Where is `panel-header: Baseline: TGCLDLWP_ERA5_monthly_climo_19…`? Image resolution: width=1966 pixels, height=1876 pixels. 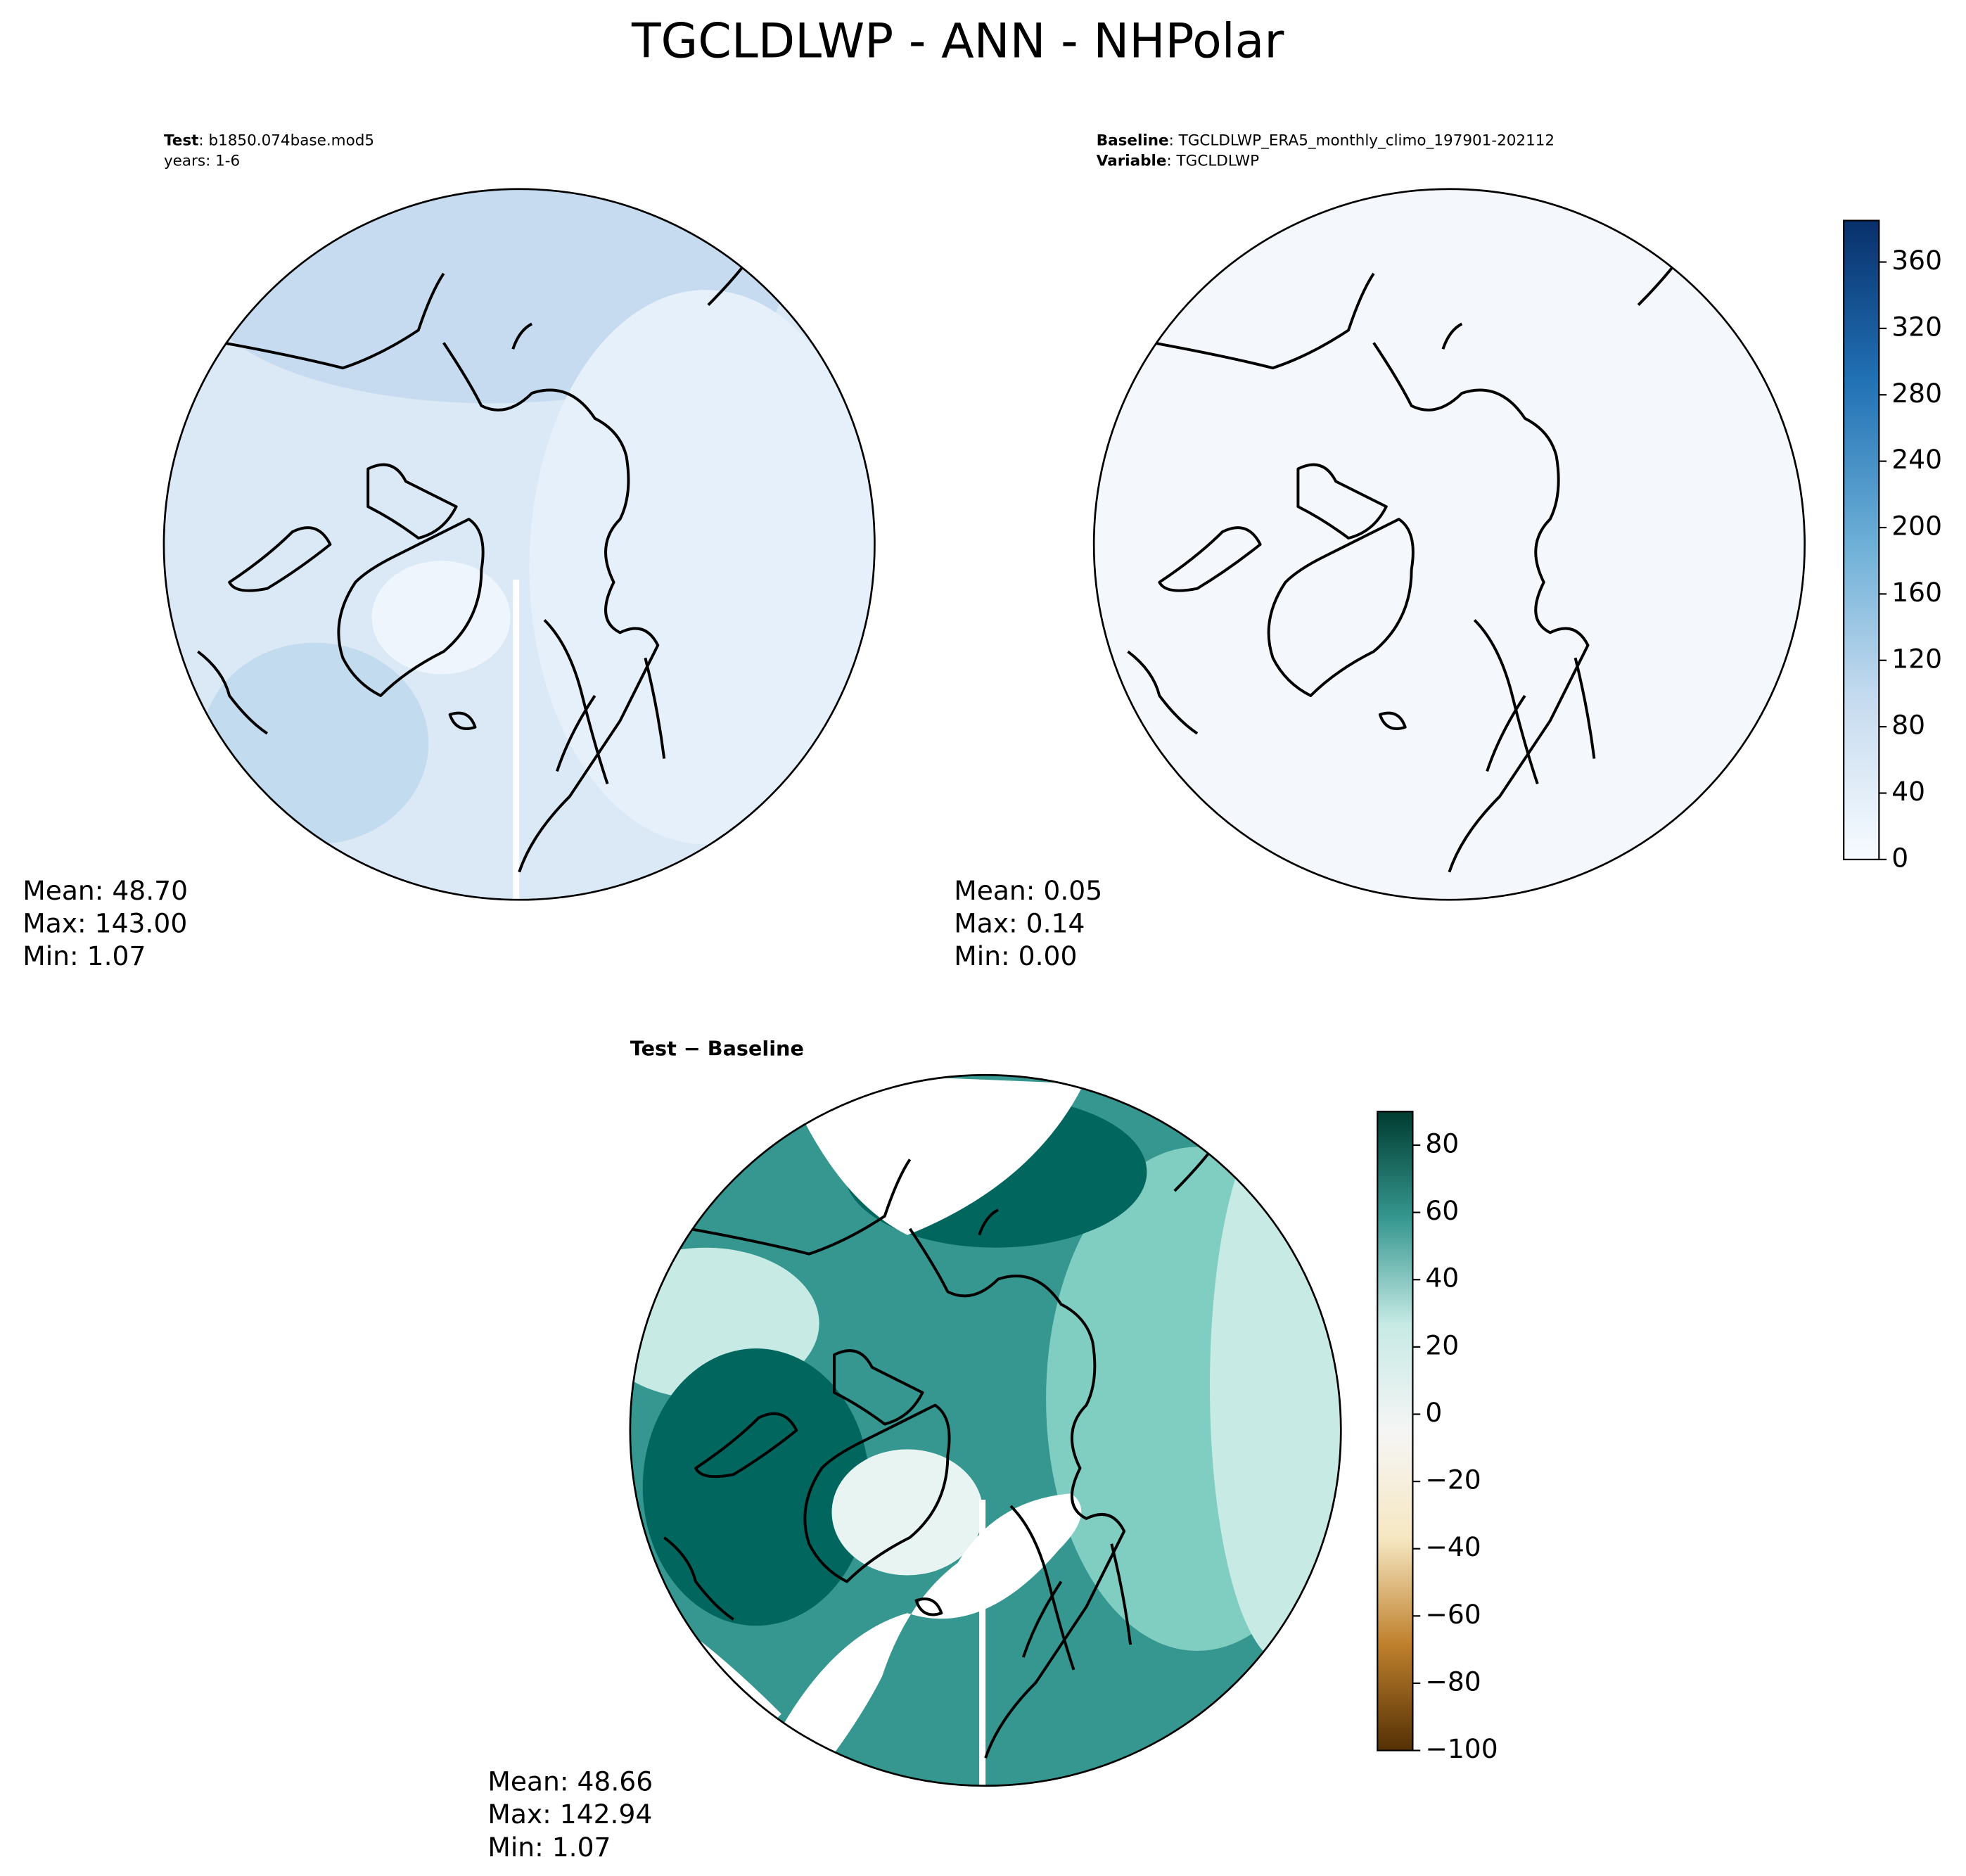
panel-header: Baseline: TGCLDLWP_ERA5_monthly_climo_19… is located at coordinates (1326, 141).